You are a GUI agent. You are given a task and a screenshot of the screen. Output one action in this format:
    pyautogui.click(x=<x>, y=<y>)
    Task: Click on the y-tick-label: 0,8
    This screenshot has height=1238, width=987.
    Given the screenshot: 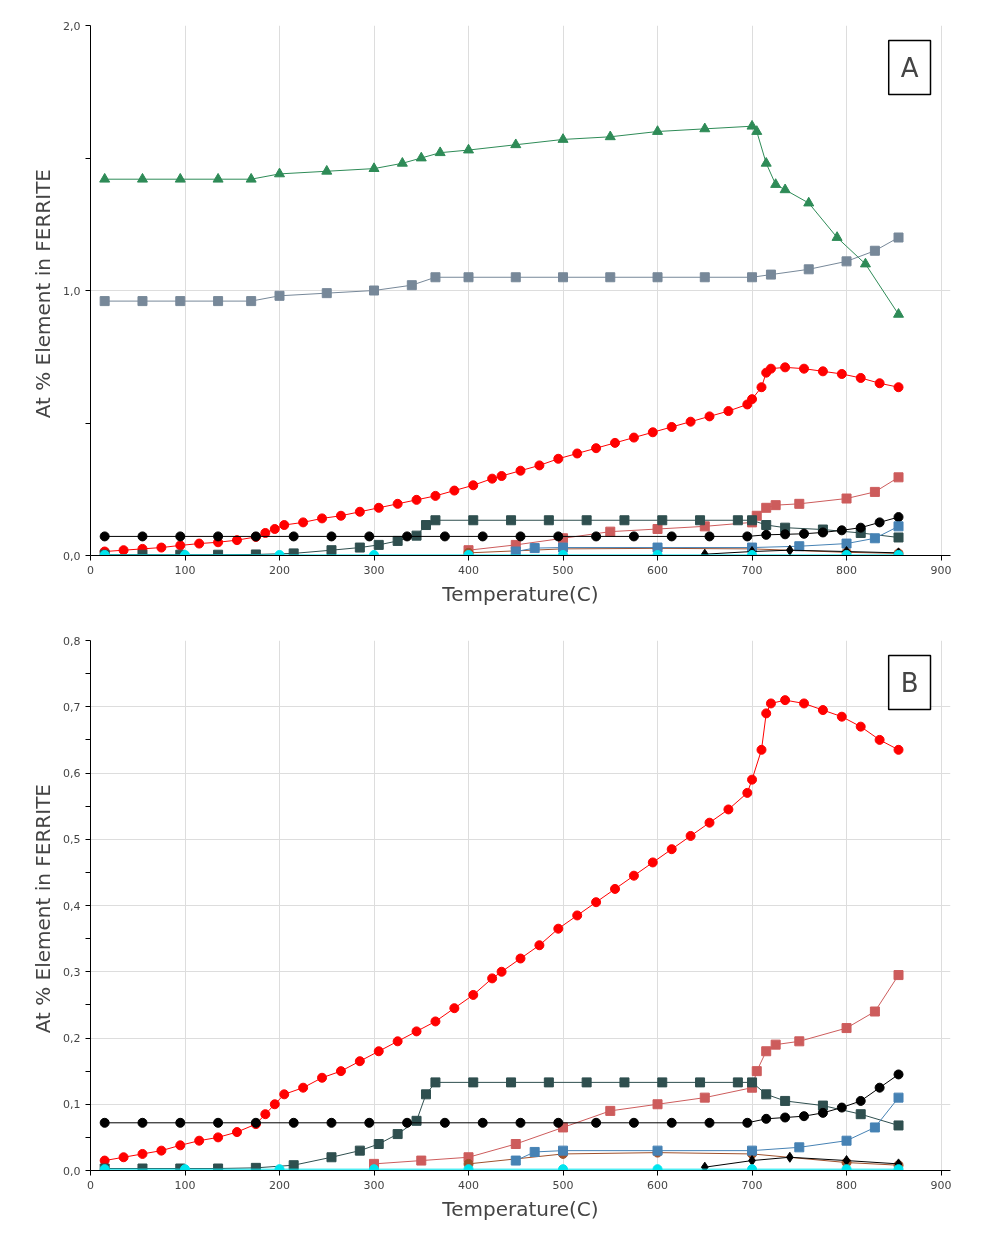 What is the action you would take?
    pyautogui.click(x=72, y=641)
    